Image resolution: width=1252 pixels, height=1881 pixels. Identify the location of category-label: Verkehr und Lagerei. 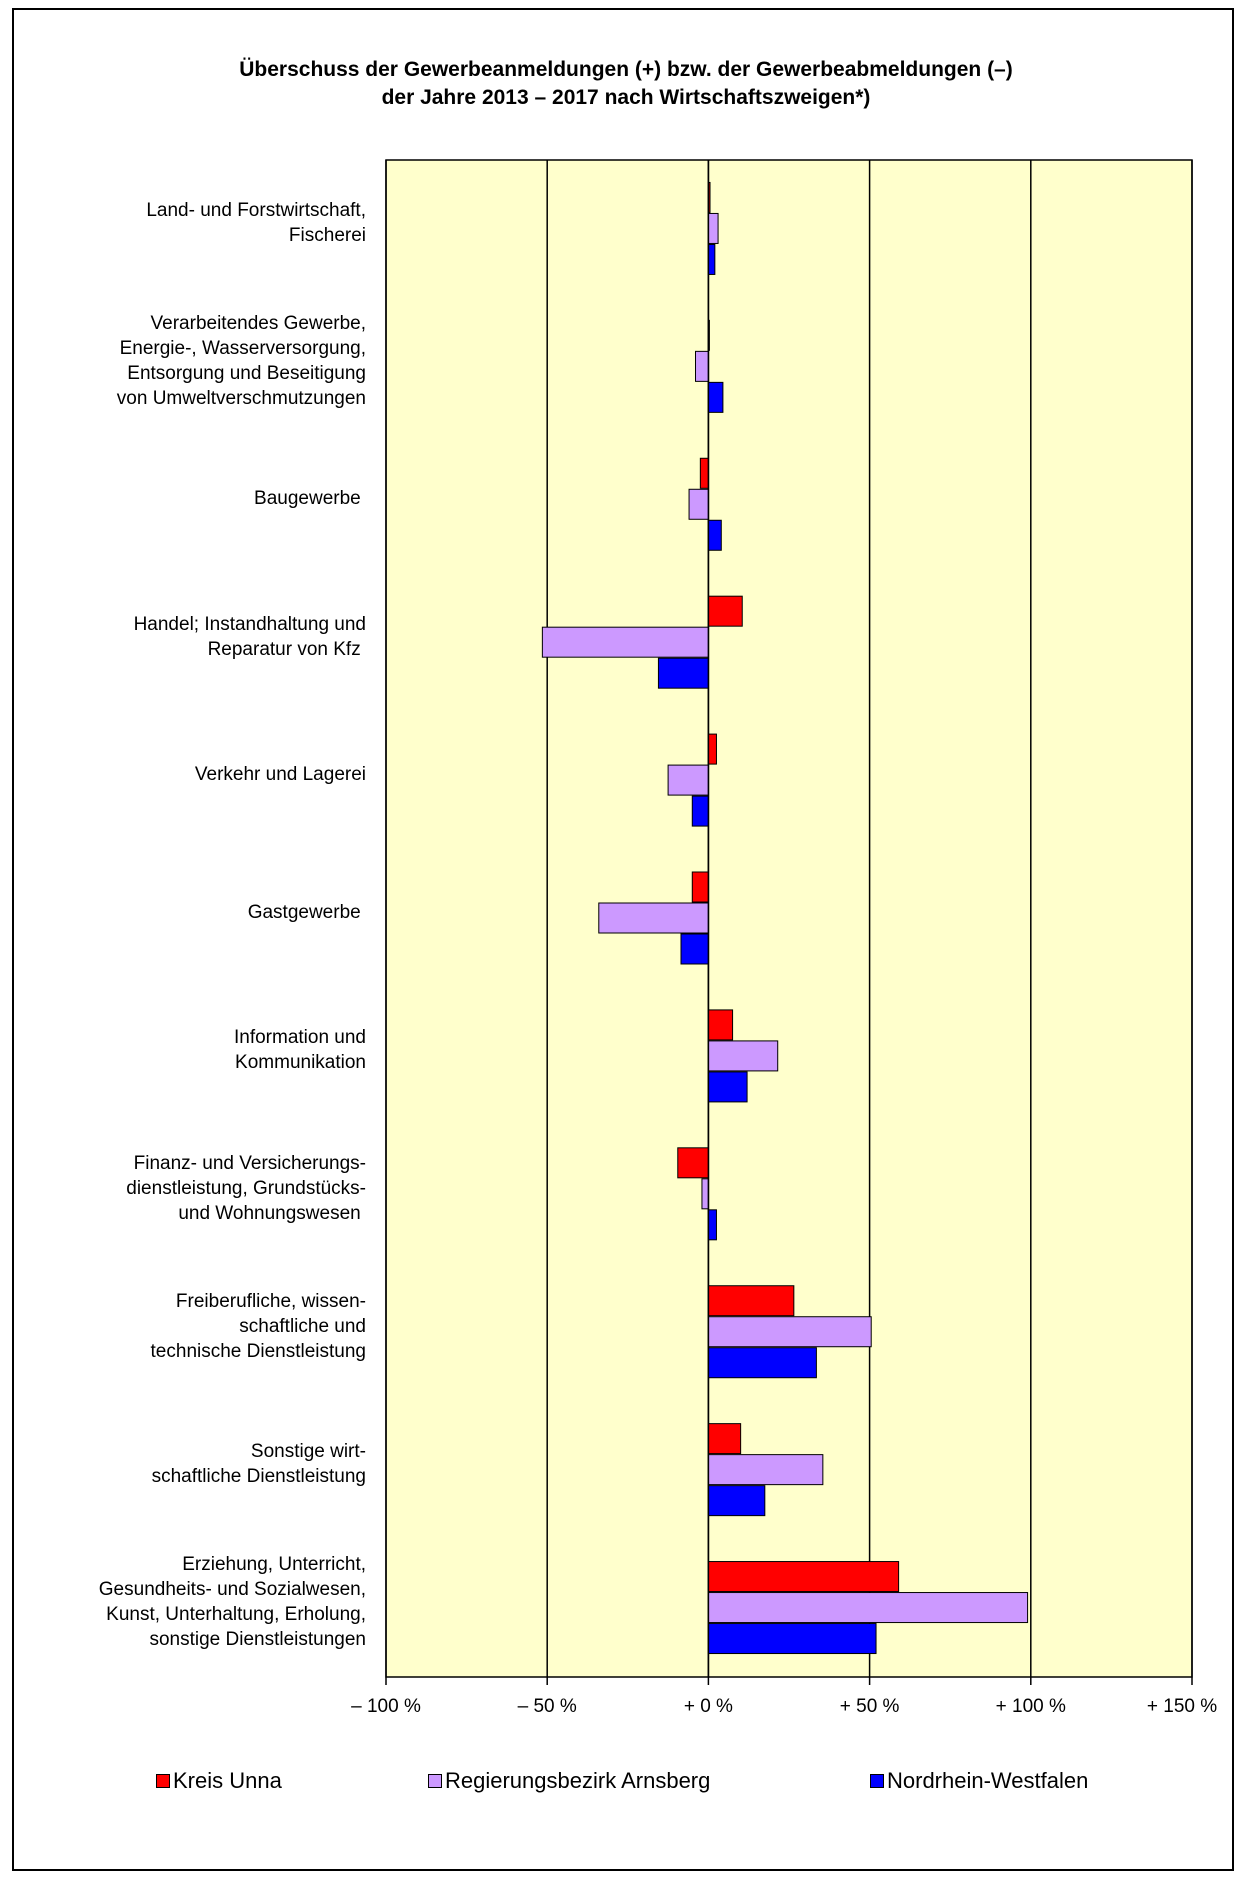
(280, 775).